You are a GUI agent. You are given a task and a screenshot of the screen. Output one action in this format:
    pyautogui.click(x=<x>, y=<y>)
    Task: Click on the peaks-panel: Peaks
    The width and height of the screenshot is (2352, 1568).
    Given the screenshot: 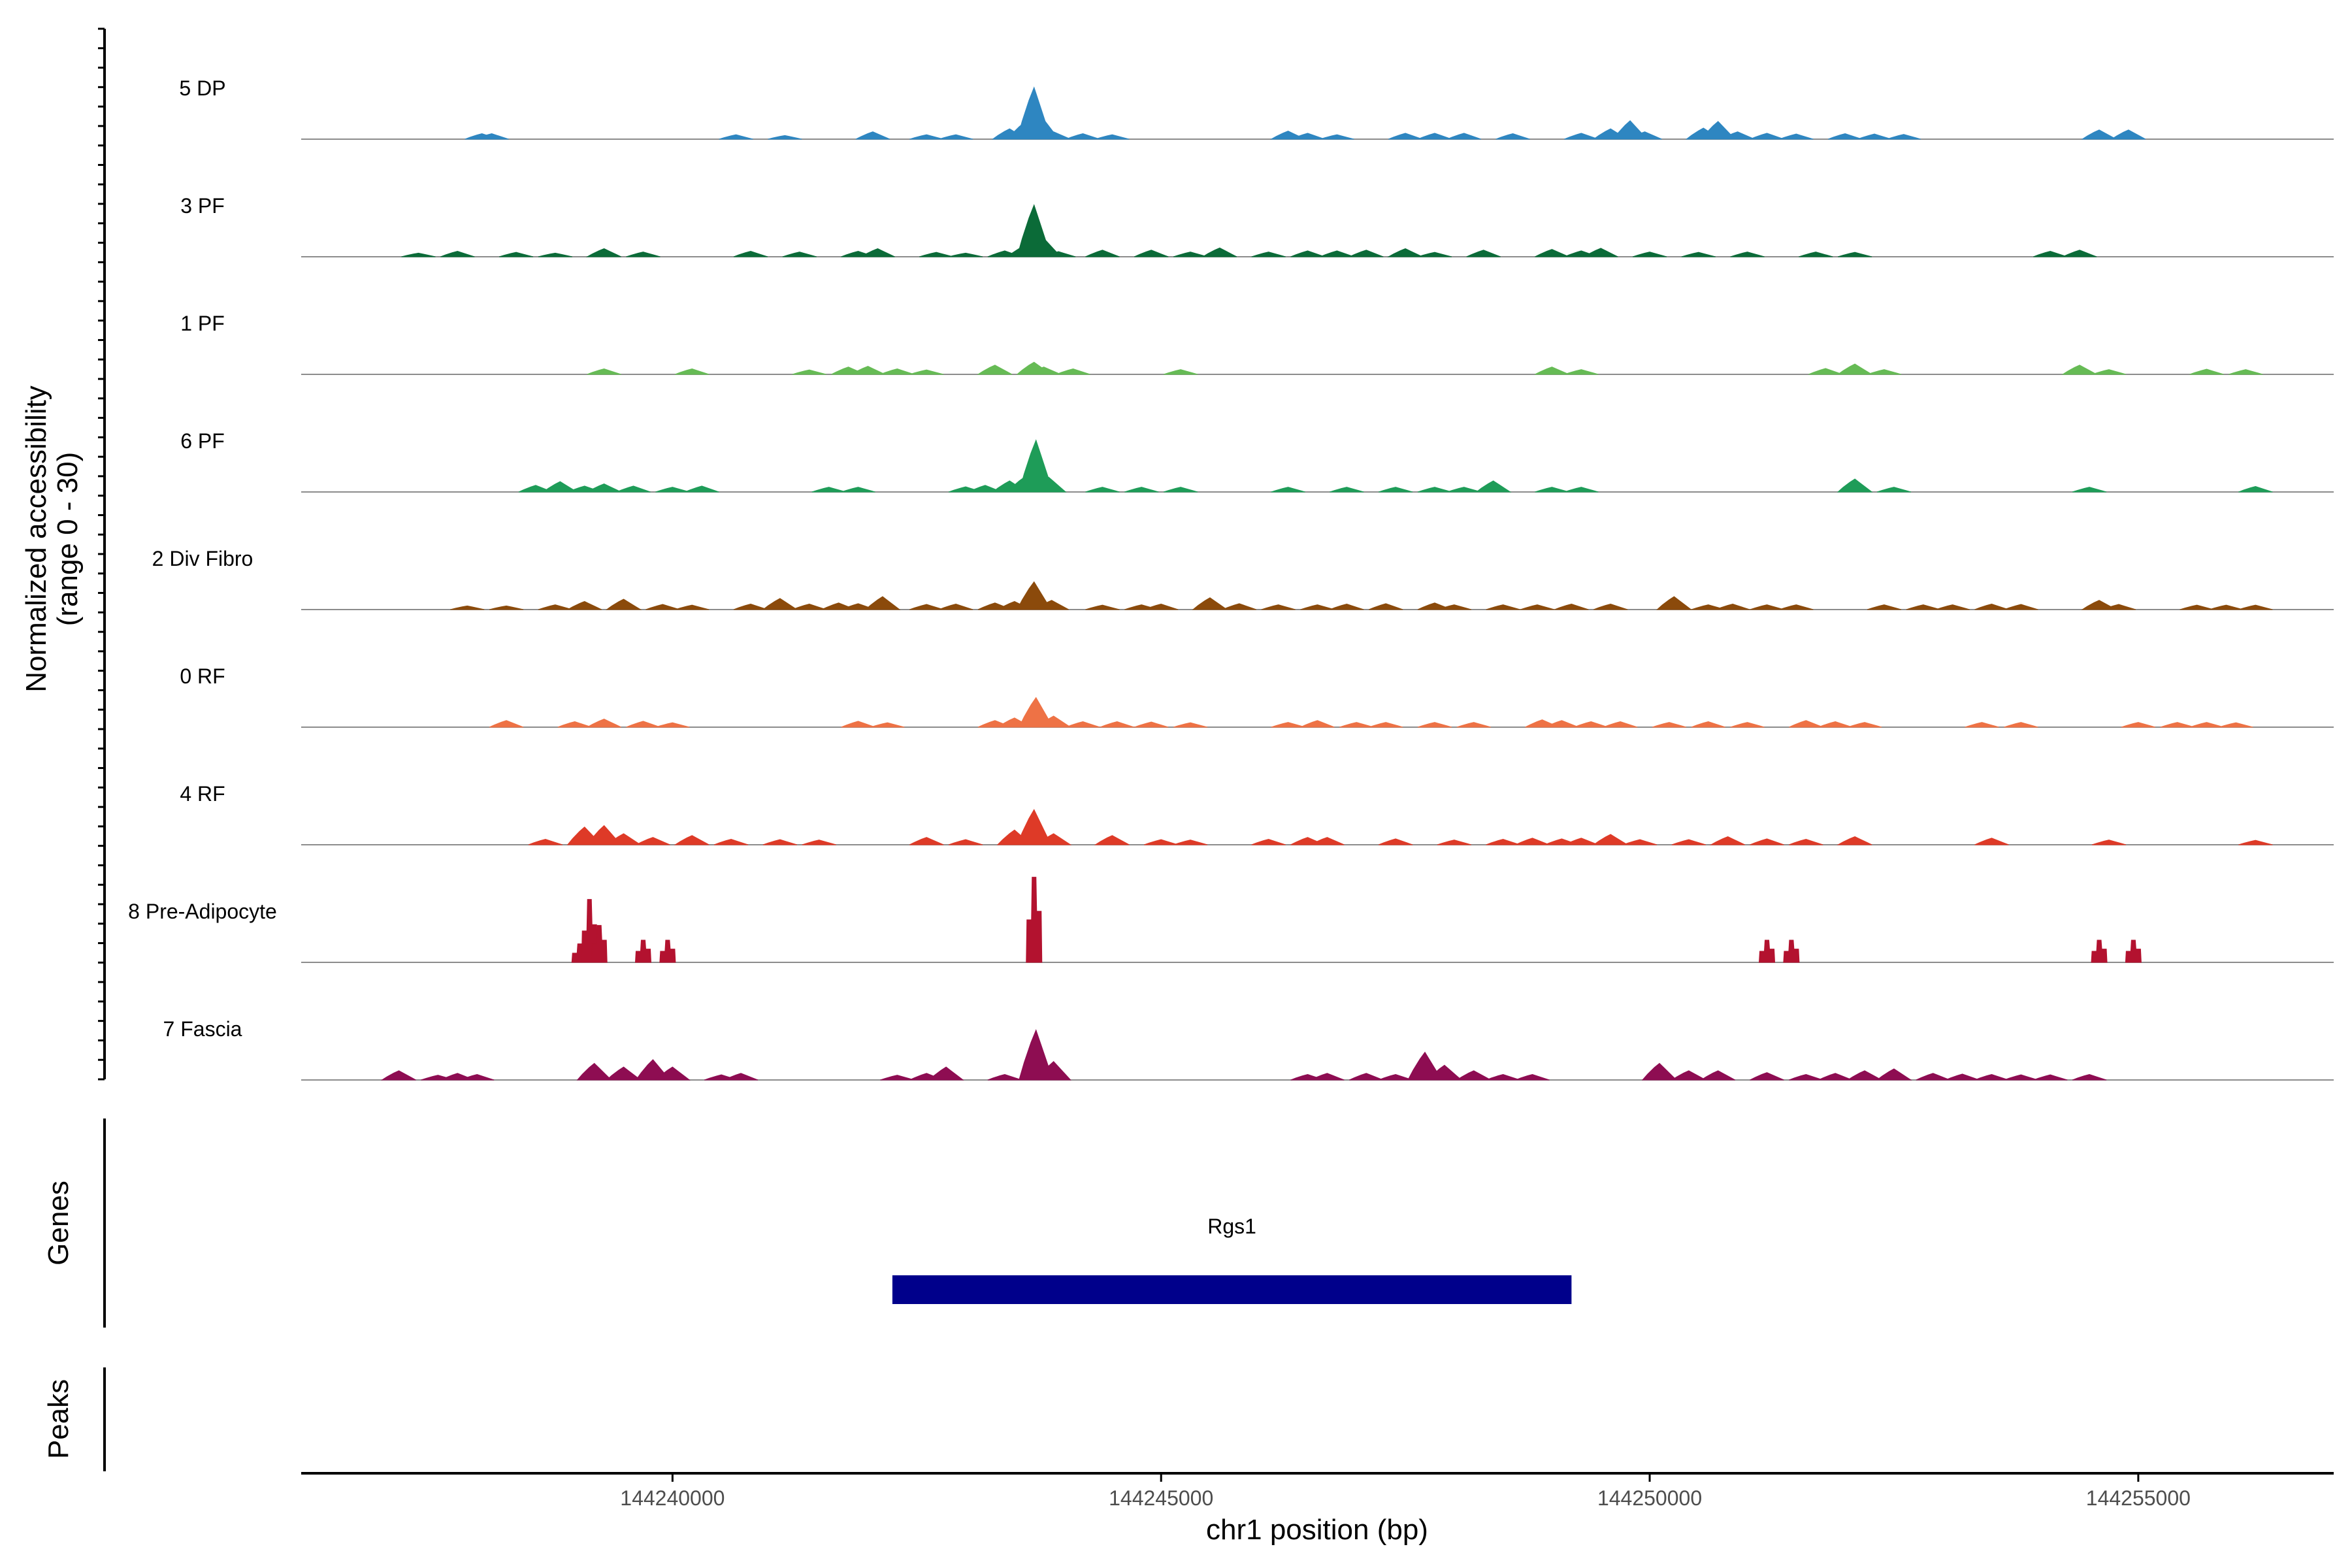 What is the action you would take?
    pyautogui.click(x=74, y=1419)
    